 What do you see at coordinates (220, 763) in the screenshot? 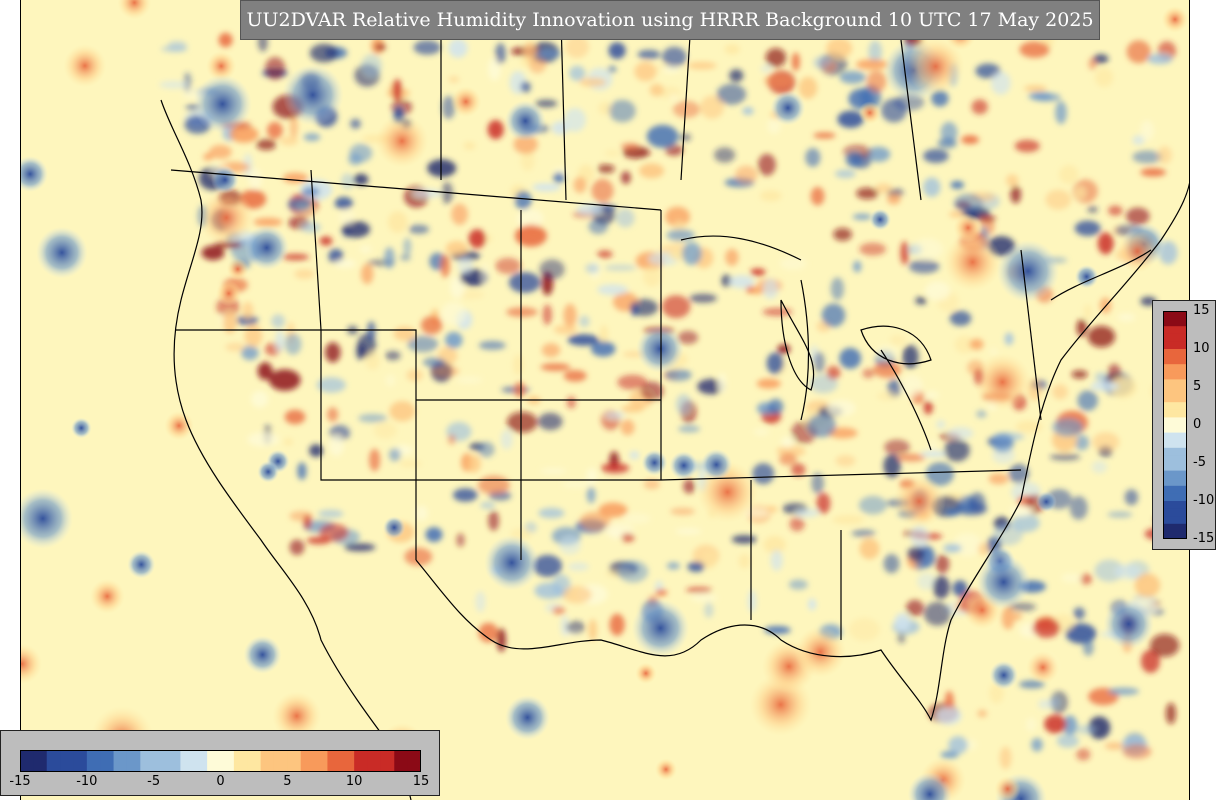
I see `colorbar-horizontal: -15 -10 -5 0 5 10 15` at bounding box center [220, 763].